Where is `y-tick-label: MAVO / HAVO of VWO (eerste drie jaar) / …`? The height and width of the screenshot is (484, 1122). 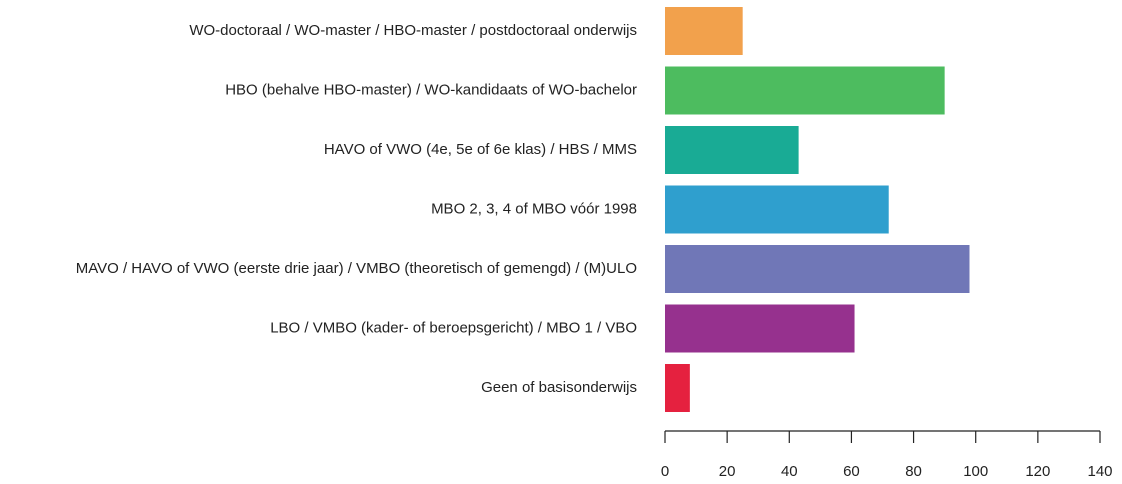 y-tick-label: MAVO / HAVO of VWO (eerste drie jaar) / … is located at coordinates (356, 268).